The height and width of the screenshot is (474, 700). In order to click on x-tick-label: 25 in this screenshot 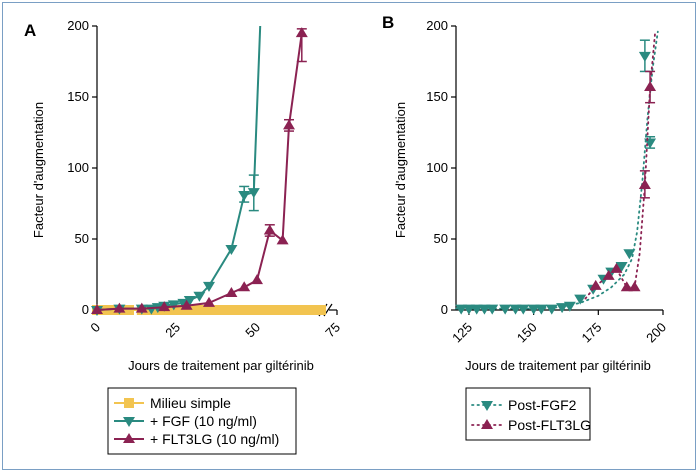, I will do `click(172, 330)`.